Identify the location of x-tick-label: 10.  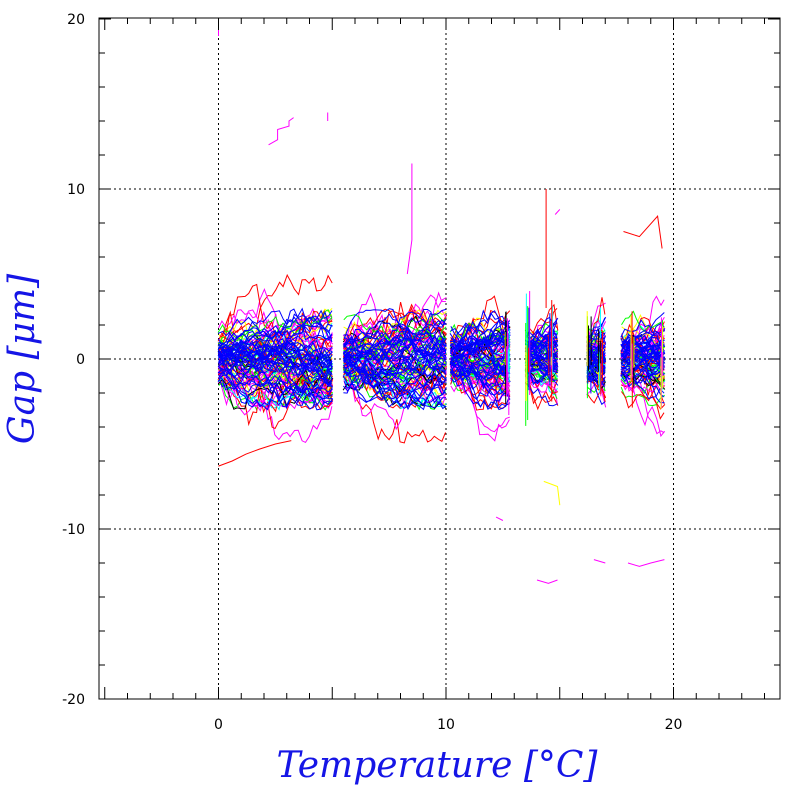
(446, 725).